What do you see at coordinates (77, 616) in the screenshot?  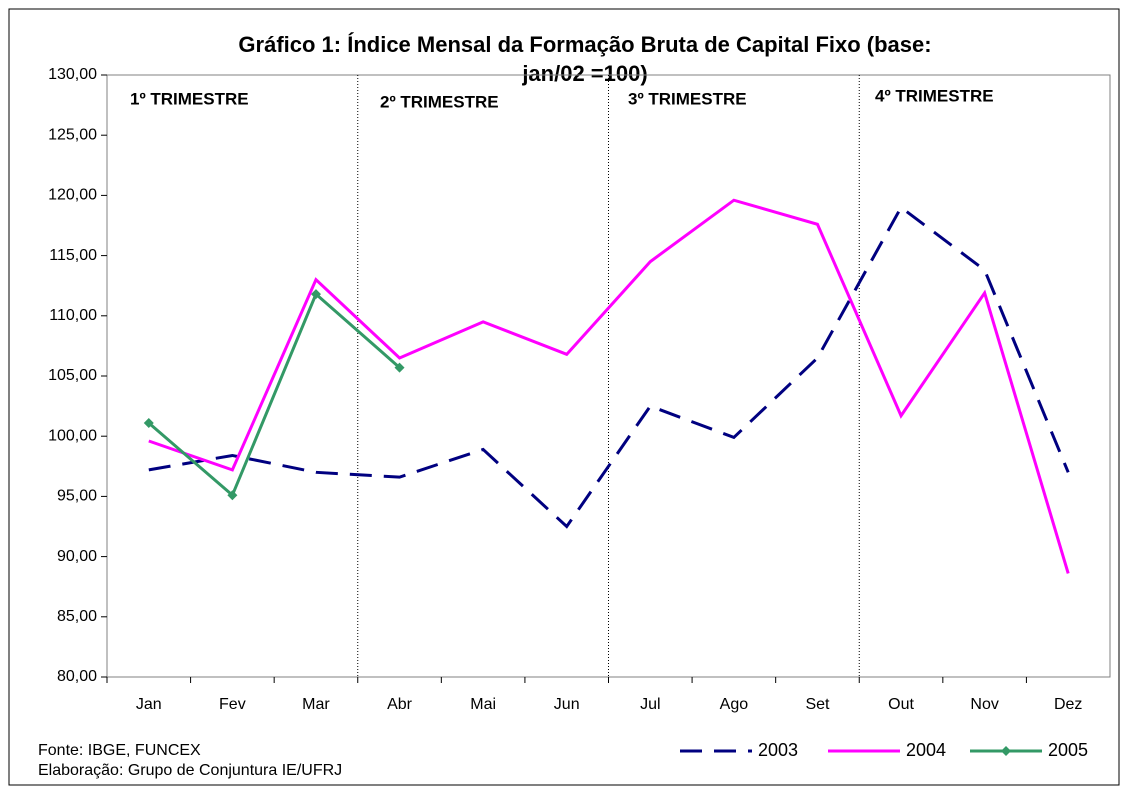 I see `y-tick-label: 85,00` at bounding box center [77, 616].